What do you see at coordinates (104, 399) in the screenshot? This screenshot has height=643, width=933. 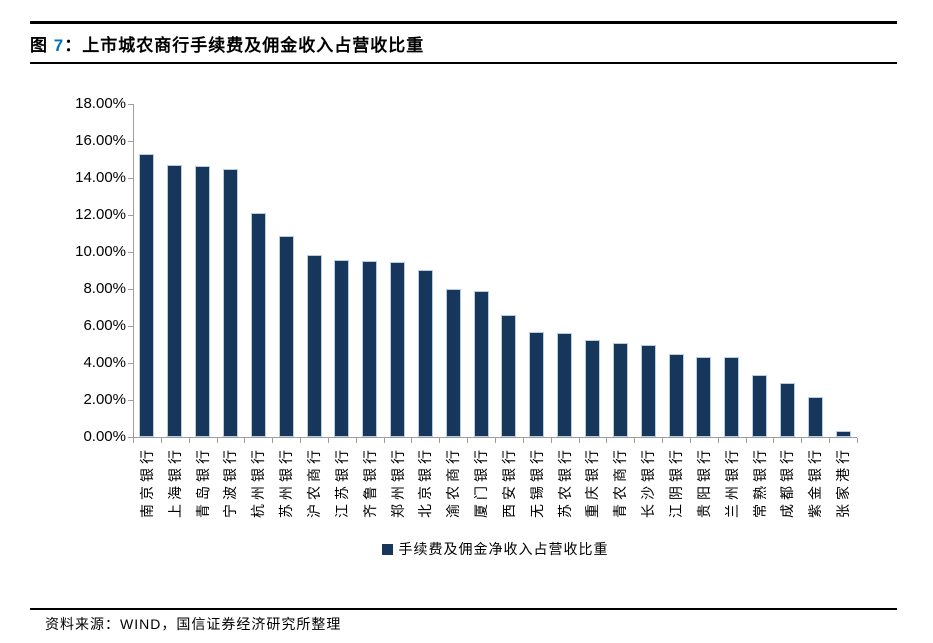 I see `y-axis-tick-label: 2.00%` at bounding box center [104, 399].